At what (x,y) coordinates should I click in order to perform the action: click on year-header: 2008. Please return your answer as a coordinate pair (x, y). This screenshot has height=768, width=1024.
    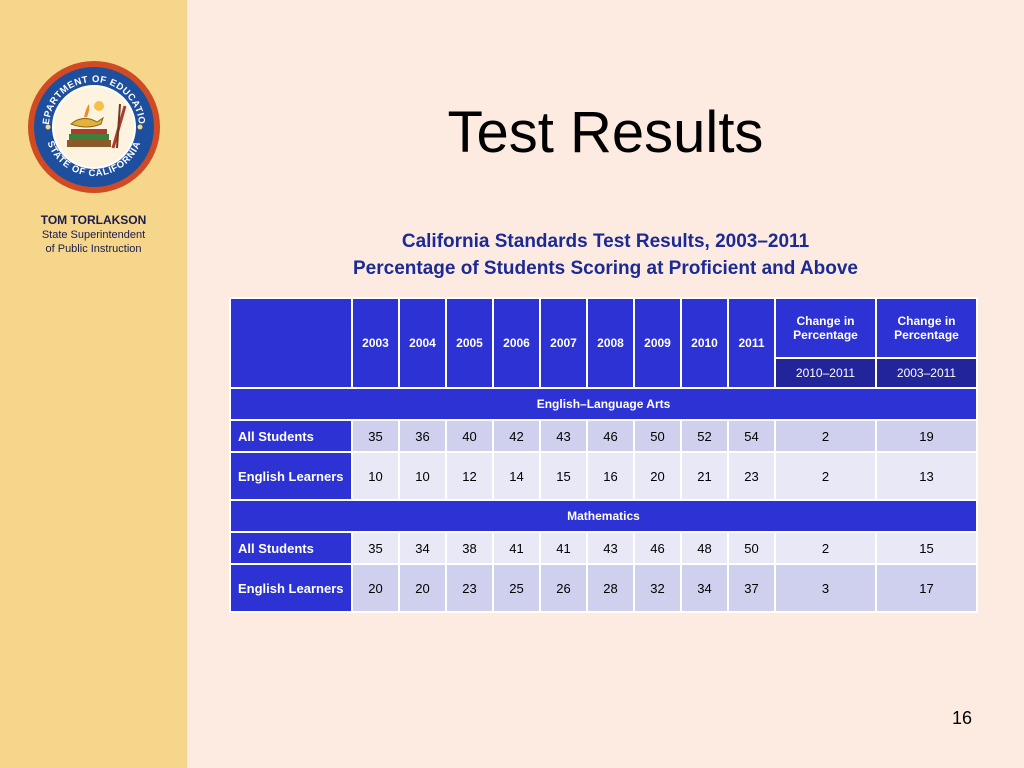
    Looking at the image, I should click on (610, 343).